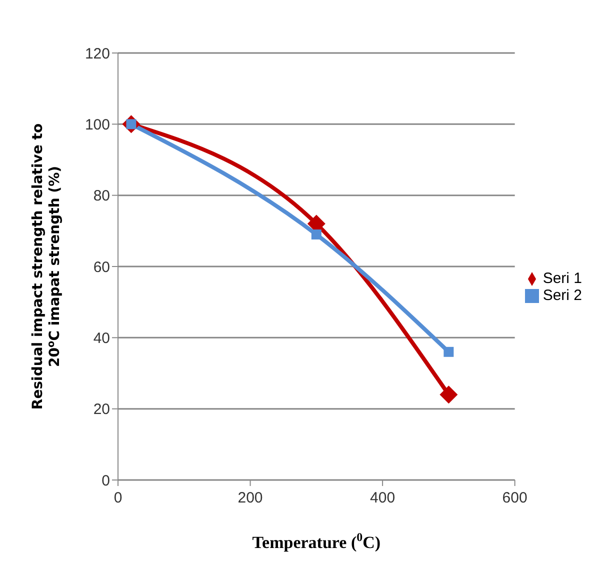  What do you see at coordinates (316, 541) in the screenshot?
I see `x-axis-title: Temperature ($^{0}$C)` at bounding box center [316, 541].